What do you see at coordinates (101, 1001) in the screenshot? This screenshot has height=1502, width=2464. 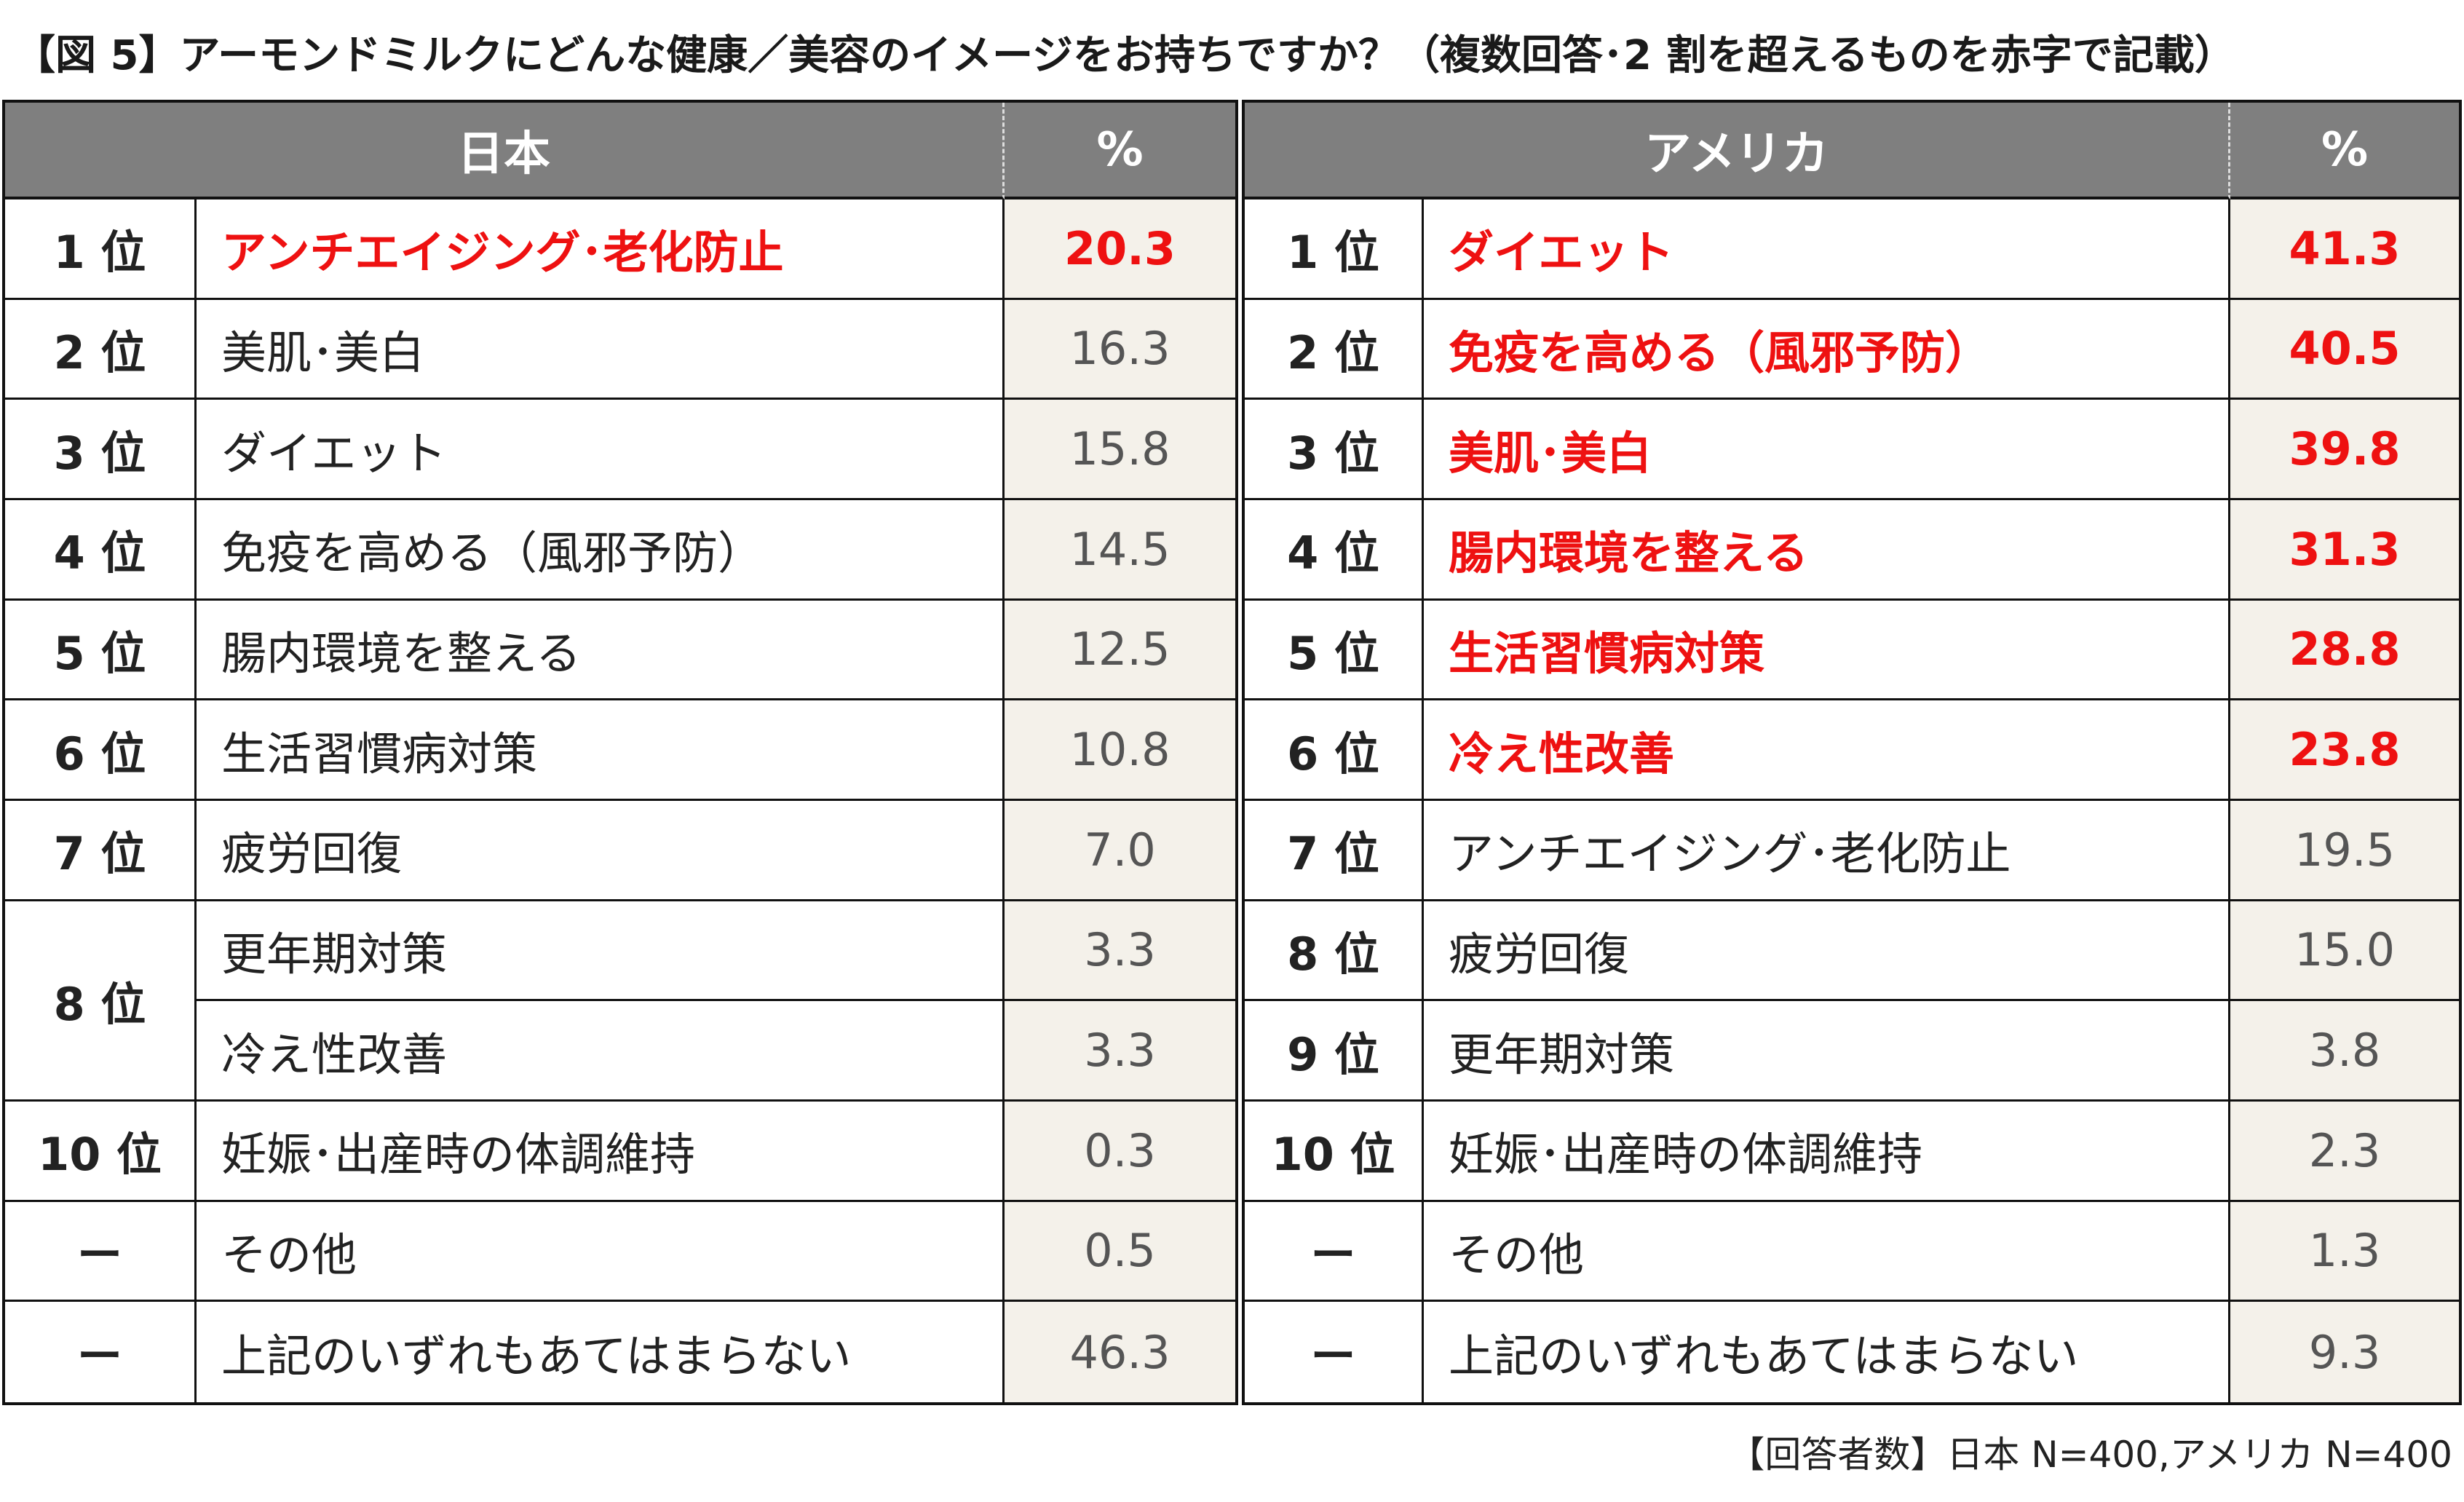 I see `japan-rank-cell: 8 位` at bounding box center [101, 1001].